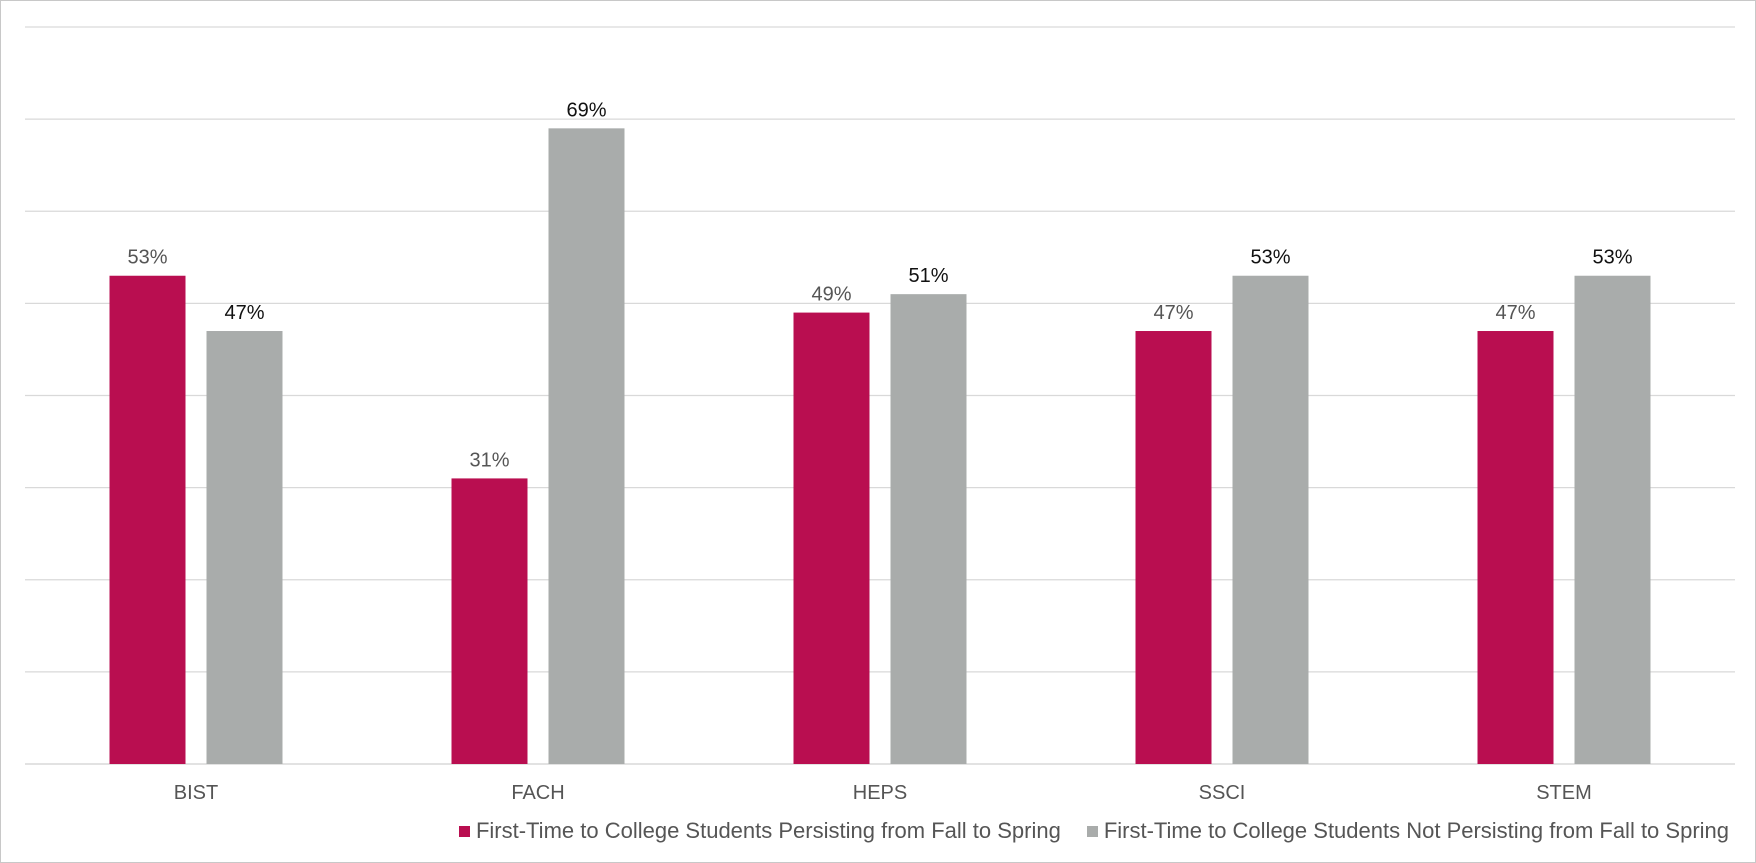 The height and width of the screenshot is (863, 1756). What do you see at coordinates (928, 276) in the screenshot?
I see `data-label: 51%` at bounding box center [928, 276].